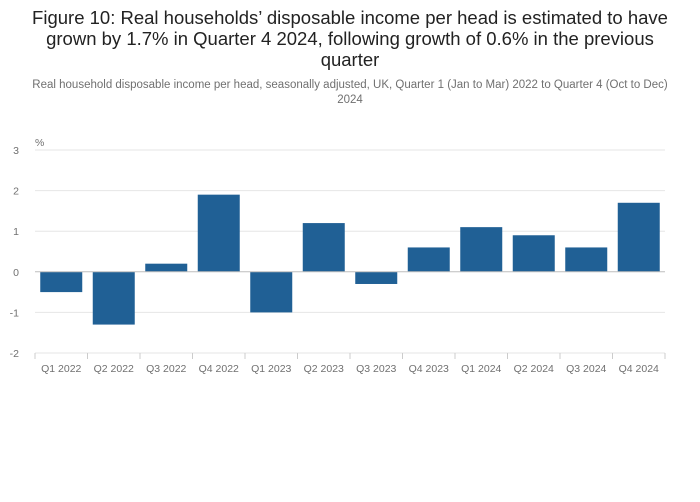  I want to click on x-tick-label: Q2 2022, so click(114, 369).